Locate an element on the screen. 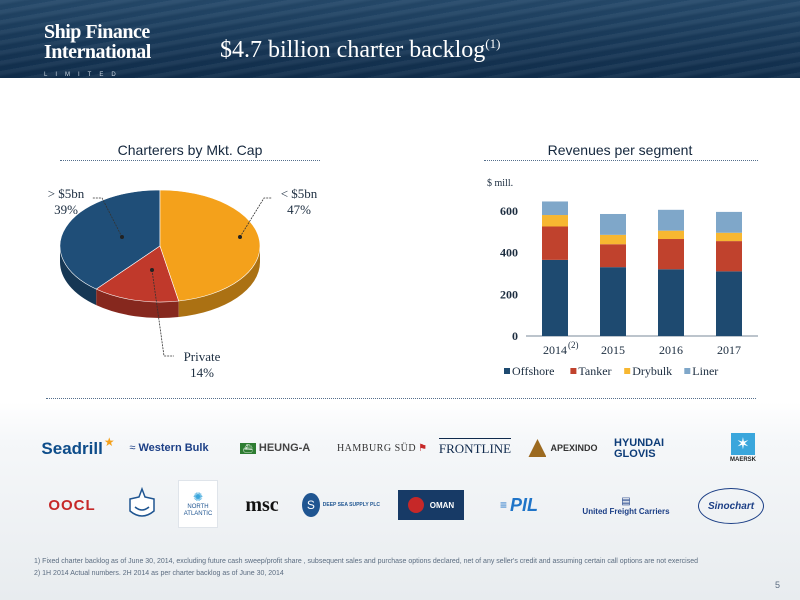 This screenshot has height=600, width=800. logo-frontline-text: FRONTLINE is located at coordinates (475, 447).